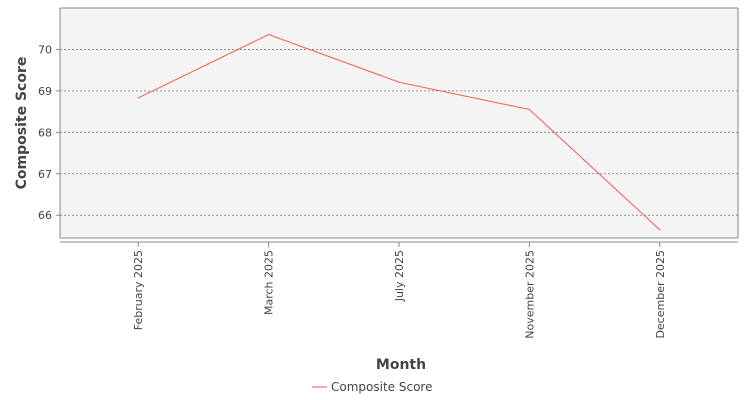 This screenshot has height=400, width=750. I want to click on y-tick-label: 66, so click(45, 215).